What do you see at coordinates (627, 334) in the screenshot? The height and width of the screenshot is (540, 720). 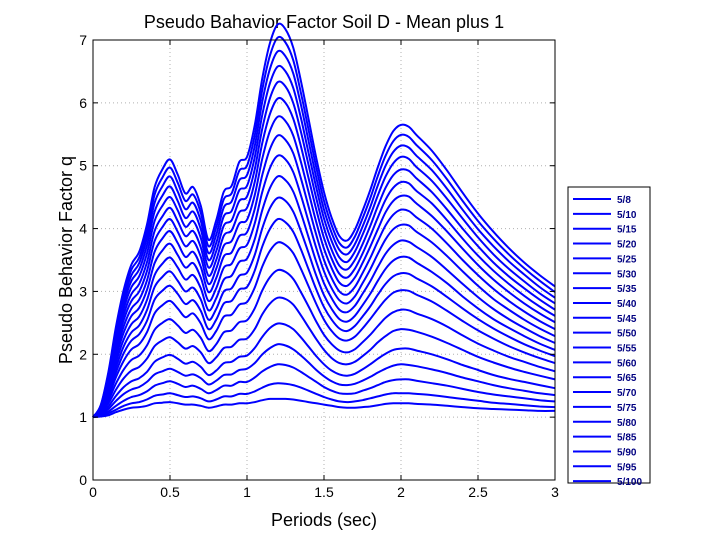 I see `legend-label: 5/50` at bounding box center [627, 334].